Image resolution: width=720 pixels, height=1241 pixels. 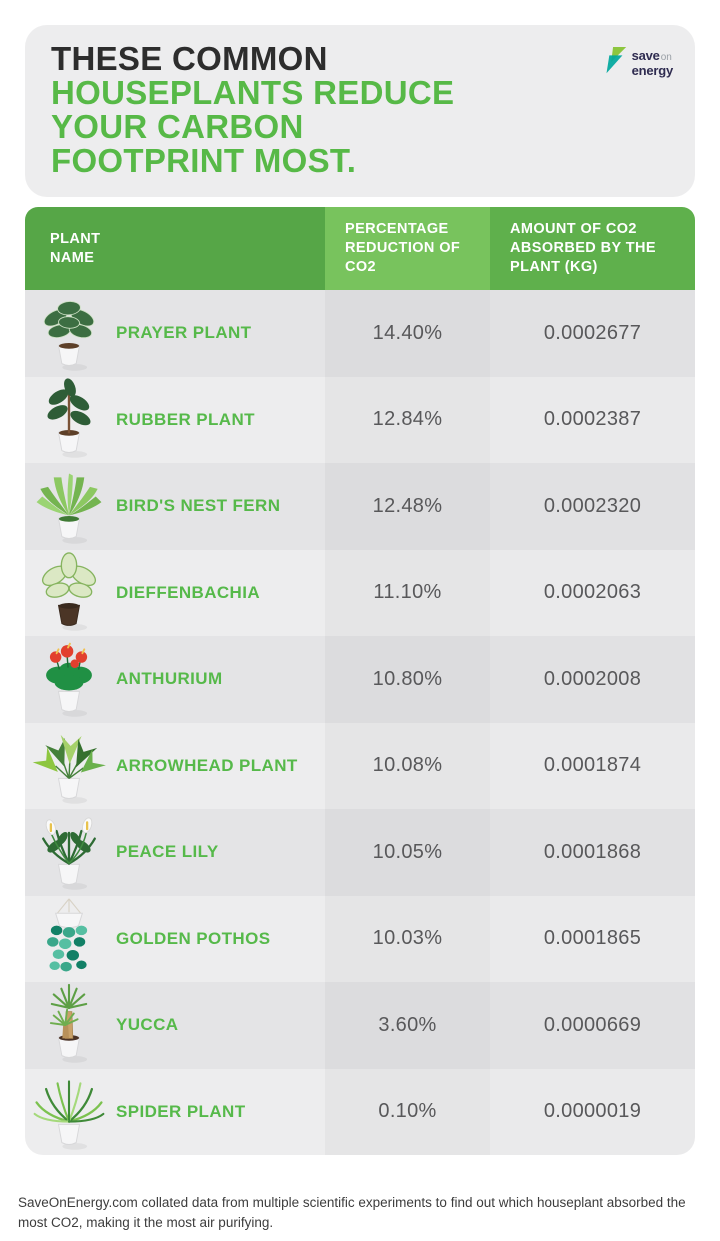 What do you see at coordinates (592, 765) in the screenshot?
I see `absorbed-value: 0.0001874` at bounding box center [592, 765].